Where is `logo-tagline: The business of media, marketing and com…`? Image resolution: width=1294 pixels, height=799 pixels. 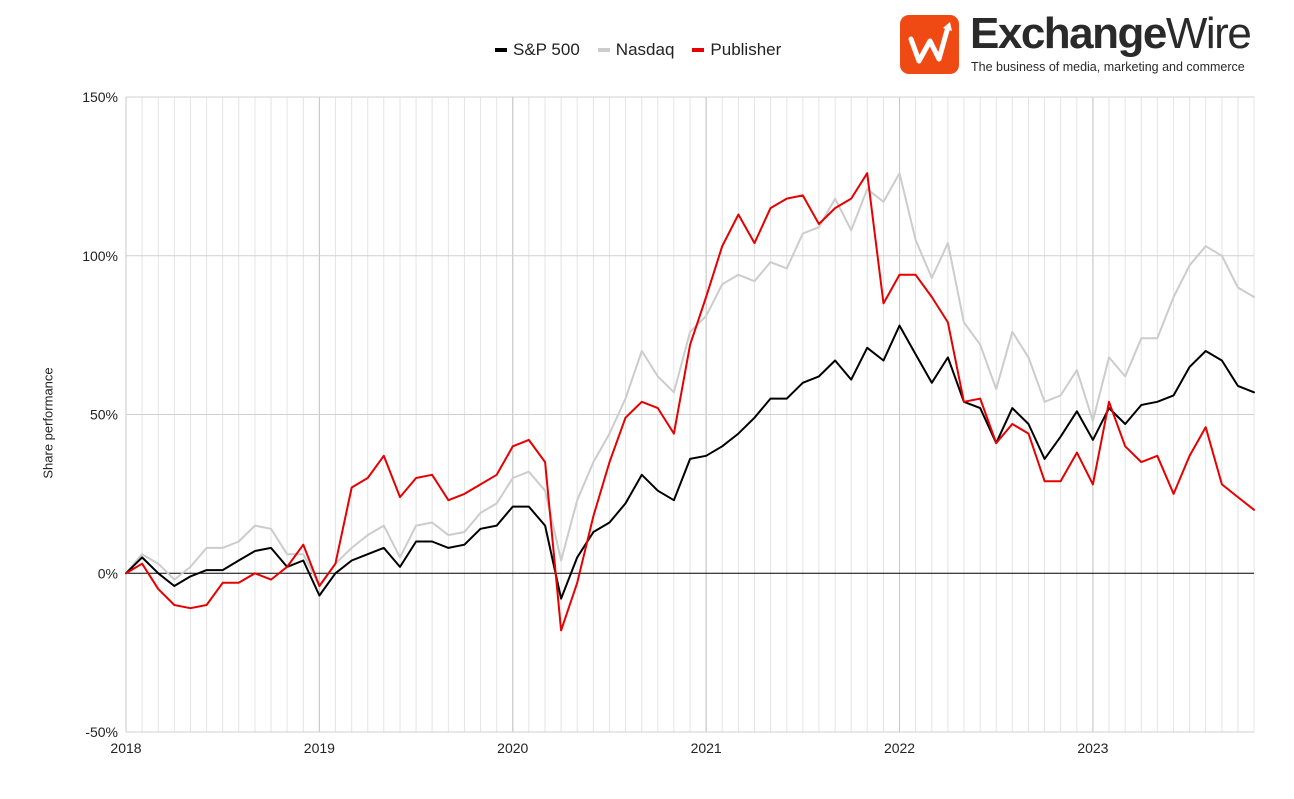 logo-tagline: The business of media, marketing and com… is located at coordinates (1108, 67).